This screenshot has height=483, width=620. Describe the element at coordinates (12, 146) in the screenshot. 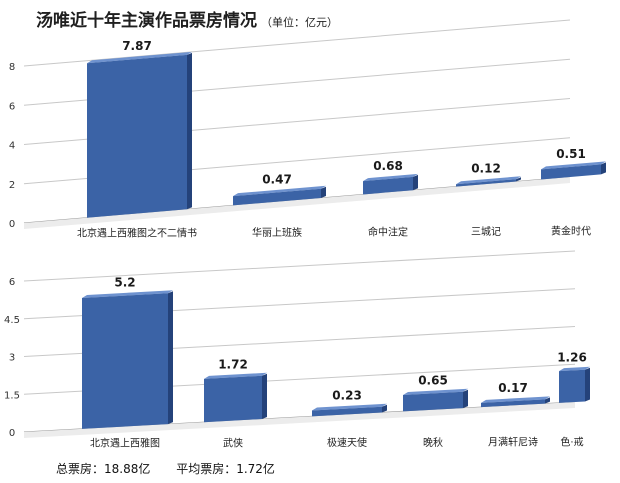

I see `y-tick-label: 4` at that location.